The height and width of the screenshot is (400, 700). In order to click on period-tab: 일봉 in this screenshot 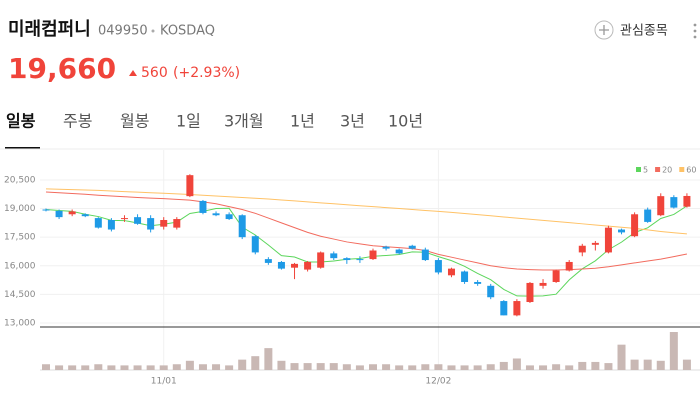, I will do `click(21, 121)`.